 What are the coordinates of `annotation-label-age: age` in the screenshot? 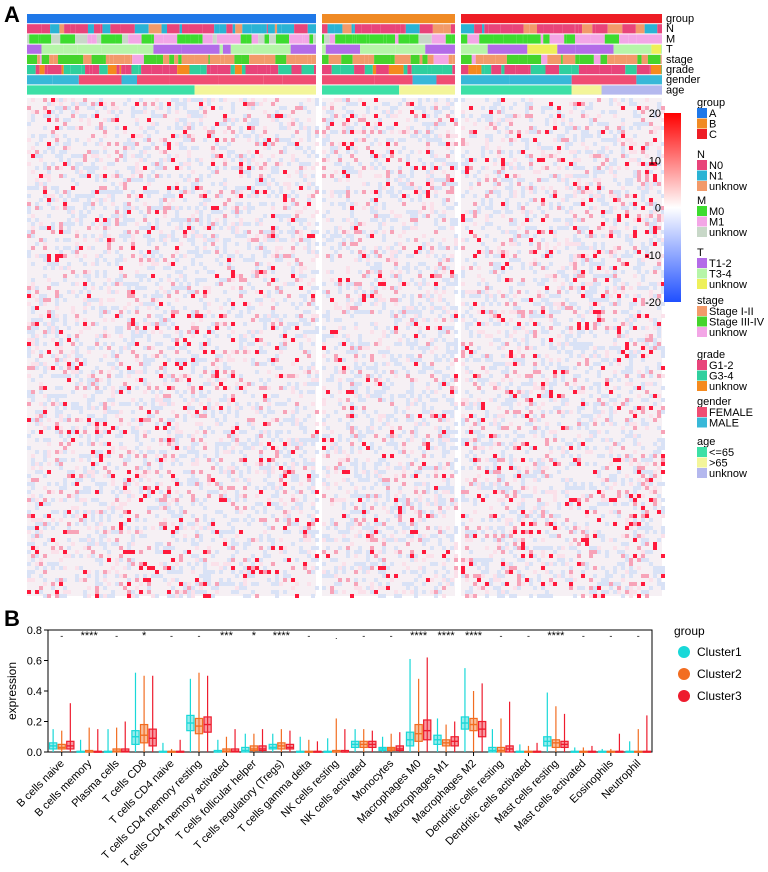 It's located at (675, 90).